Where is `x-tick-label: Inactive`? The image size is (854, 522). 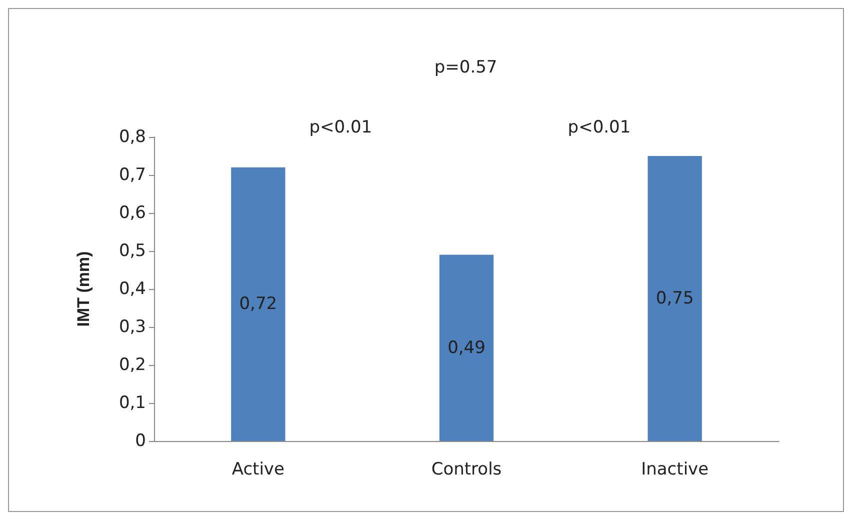 x-tick-label: Inactive is located at coordinates (675, 470).